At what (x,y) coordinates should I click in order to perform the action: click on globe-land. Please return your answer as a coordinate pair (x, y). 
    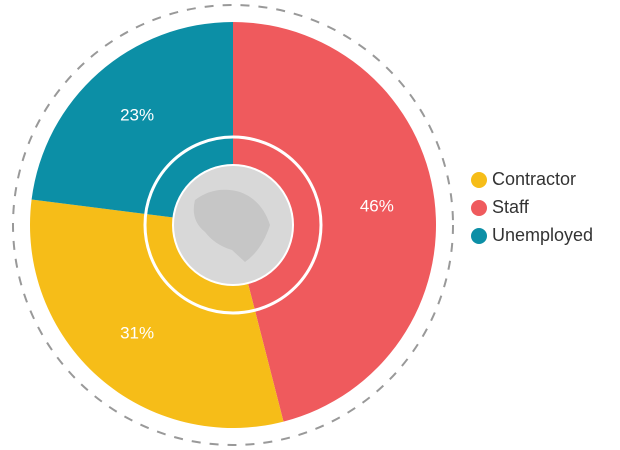
    Looking at the image, I should click on (231, 225).